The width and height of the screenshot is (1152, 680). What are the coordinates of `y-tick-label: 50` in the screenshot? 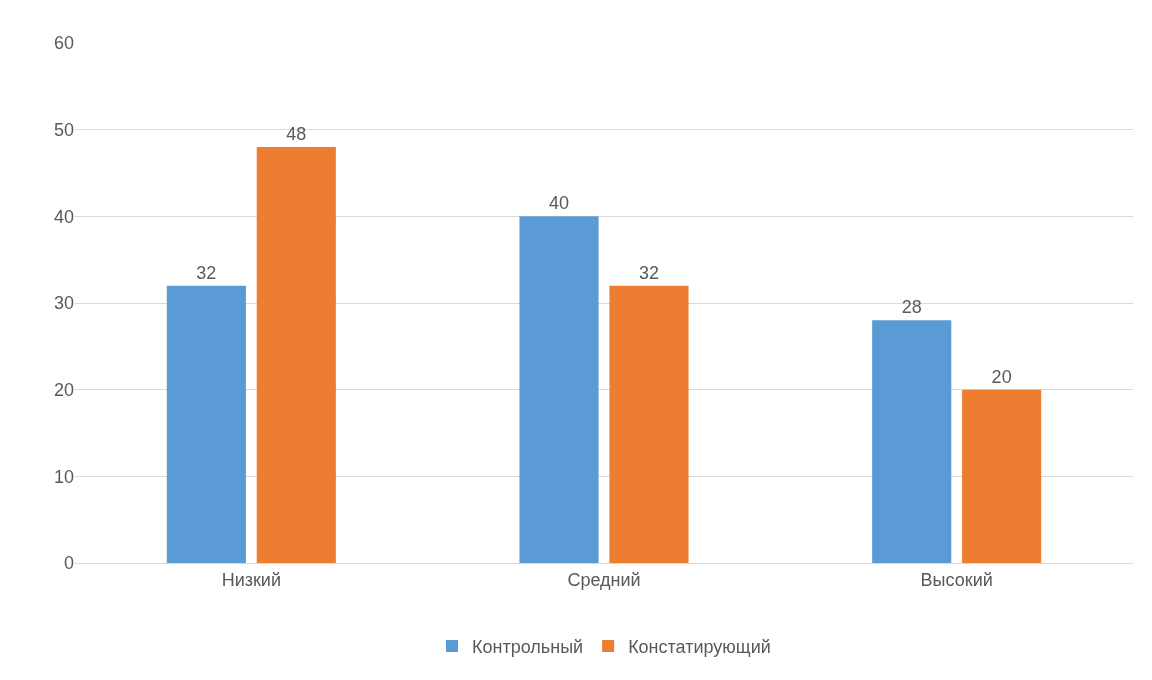 It's located at (63, 129).